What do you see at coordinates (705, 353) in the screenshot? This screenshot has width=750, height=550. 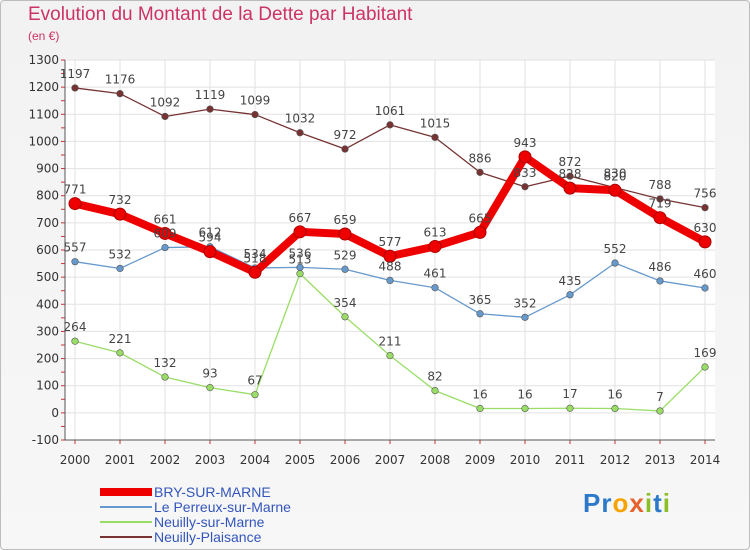 I see `data-label: 169` at bounding box center [705, 353].